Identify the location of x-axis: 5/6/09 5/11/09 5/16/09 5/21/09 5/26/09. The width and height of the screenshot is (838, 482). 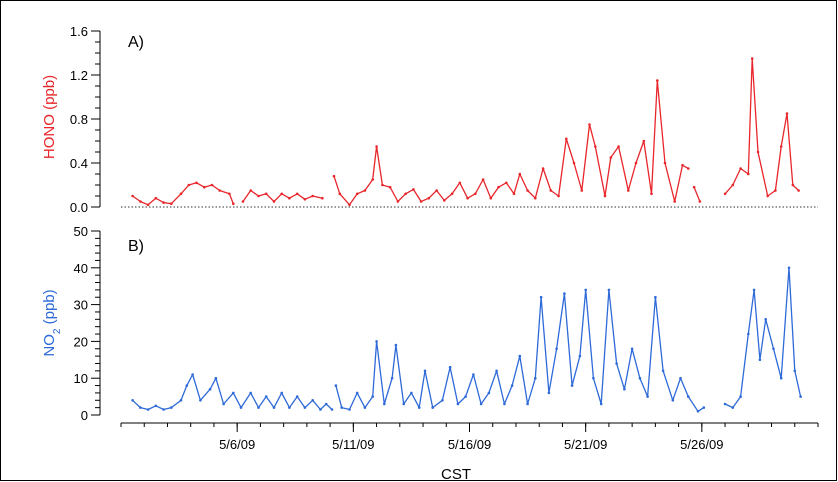
(469, 437).